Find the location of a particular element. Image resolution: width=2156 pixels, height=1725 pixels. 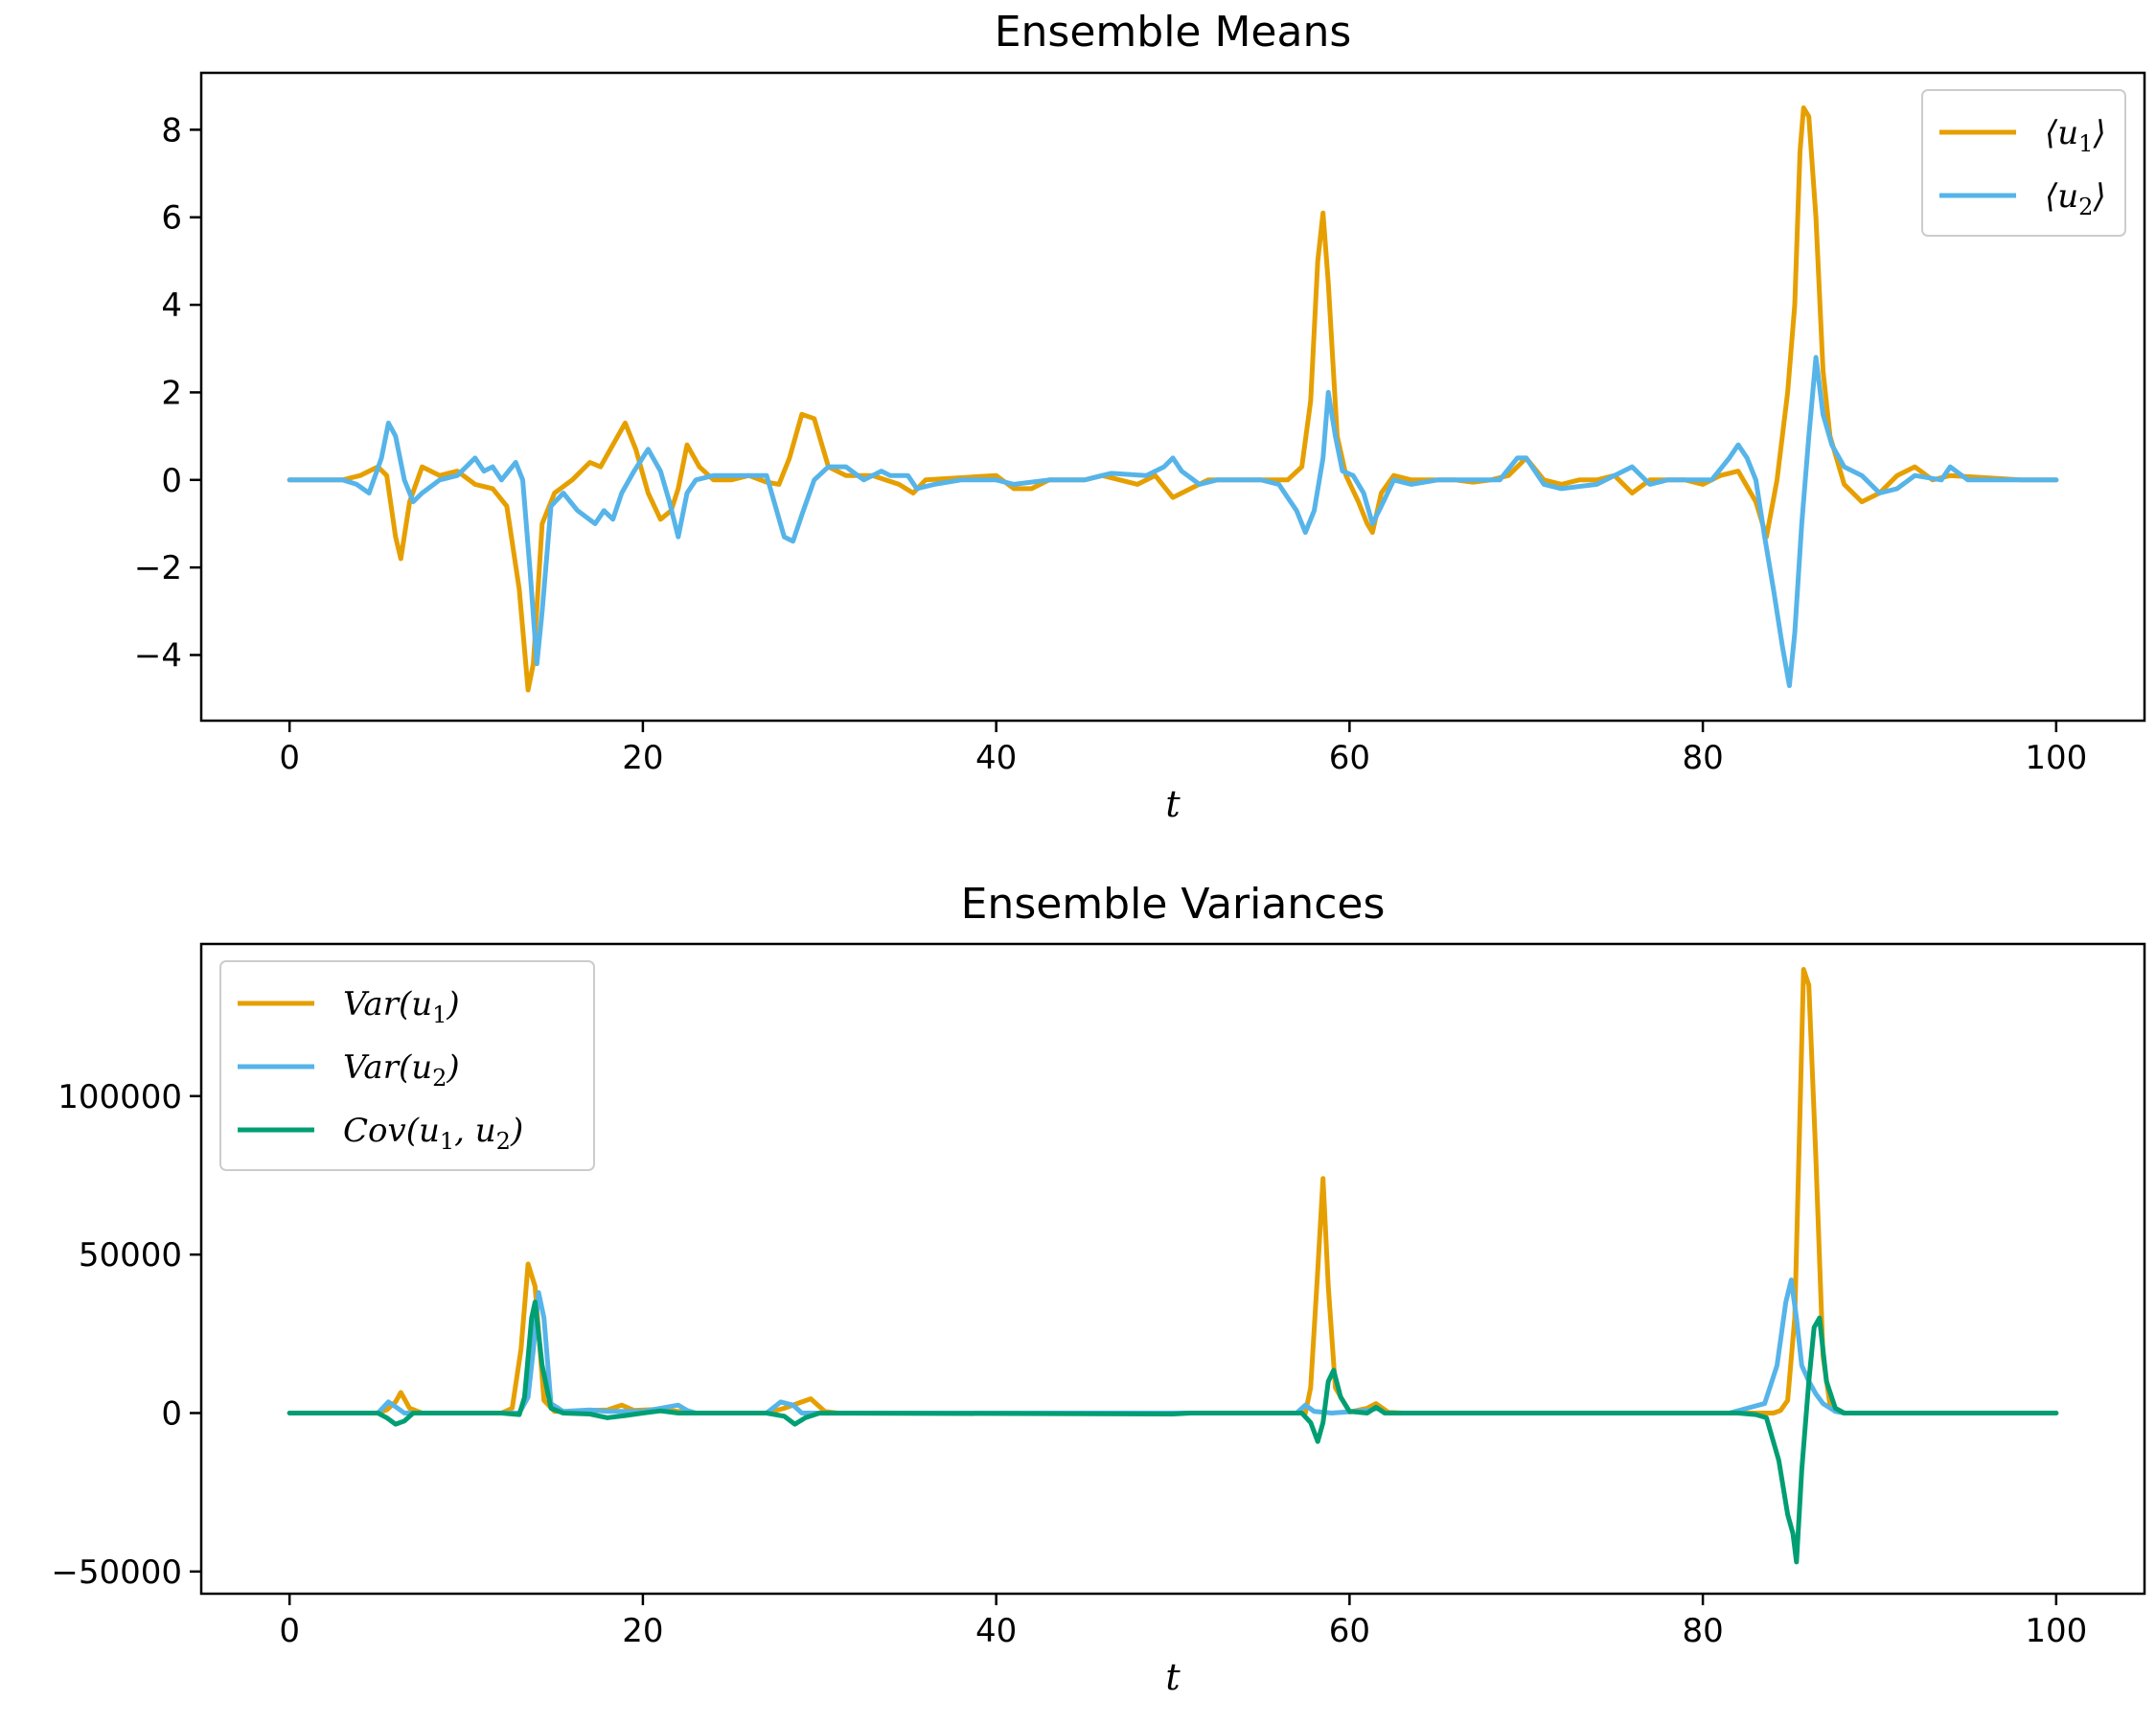

y-tick-label: −2 is located at coordinates (158, 568).